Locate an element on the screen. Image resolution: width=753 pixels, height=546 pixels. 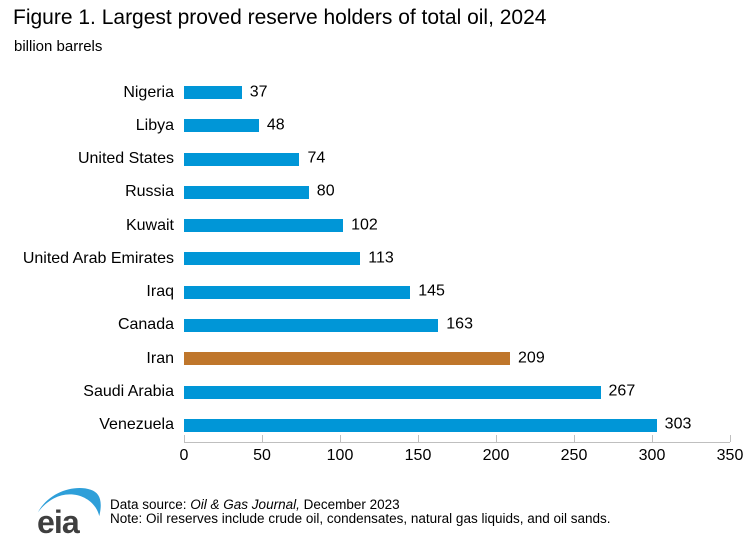
bar-track: 80 is located at coordinates (457, 192).